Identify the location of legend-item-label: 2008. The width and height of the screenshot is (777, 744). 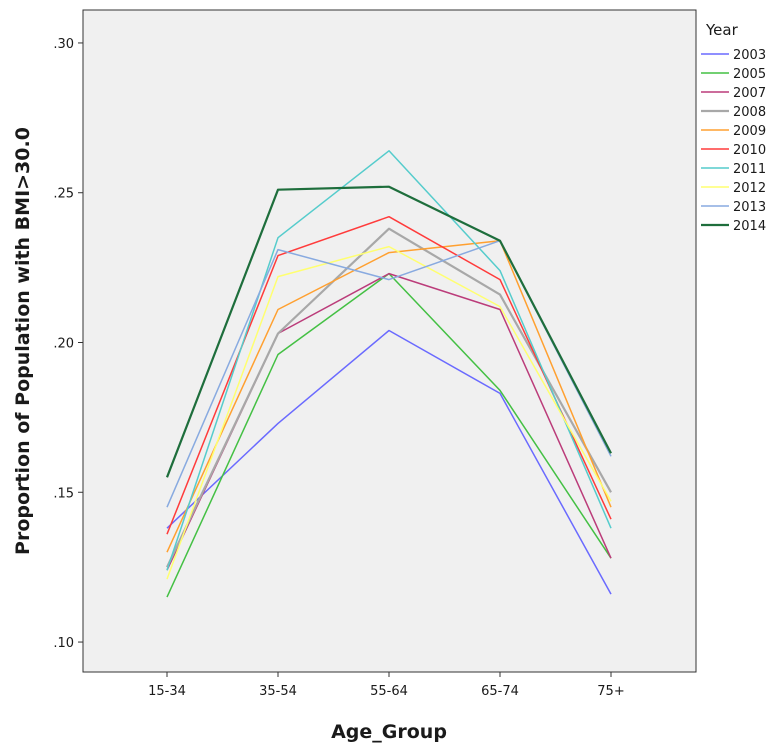
(749, 112).